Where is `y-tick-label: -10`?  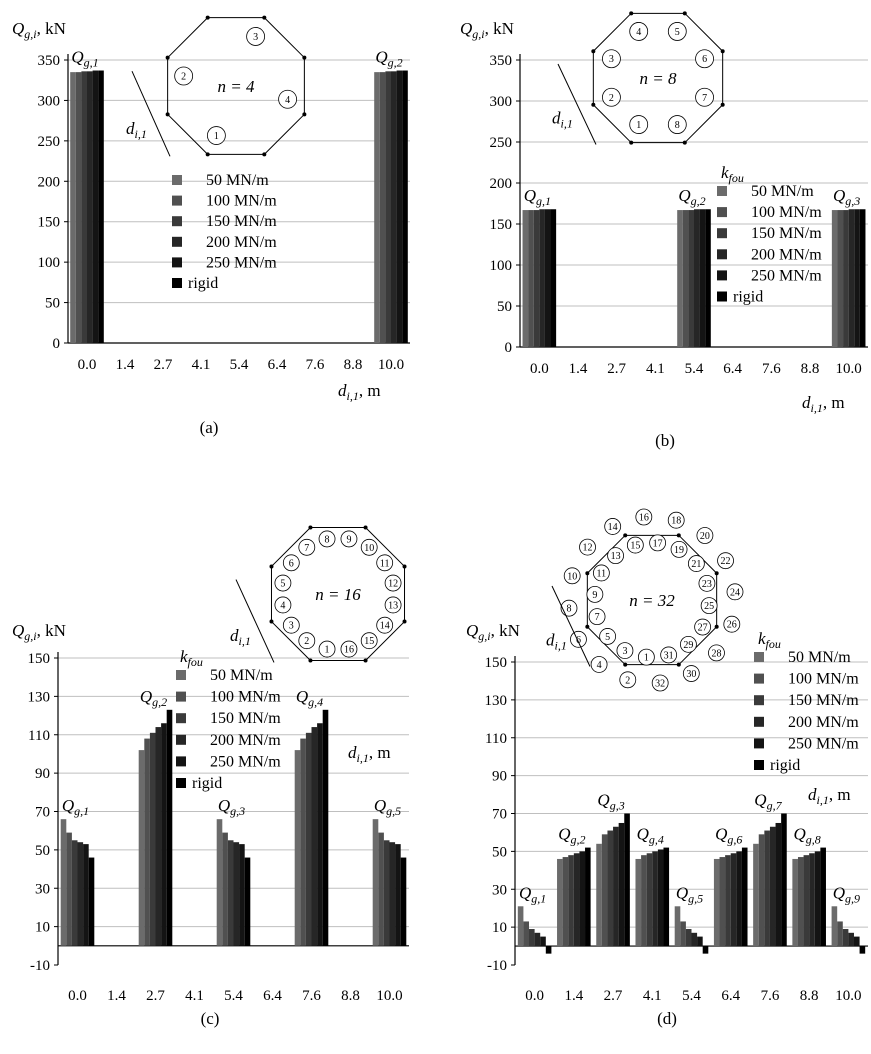 y-tick-label: -10 is located at coordinates (497, 966).